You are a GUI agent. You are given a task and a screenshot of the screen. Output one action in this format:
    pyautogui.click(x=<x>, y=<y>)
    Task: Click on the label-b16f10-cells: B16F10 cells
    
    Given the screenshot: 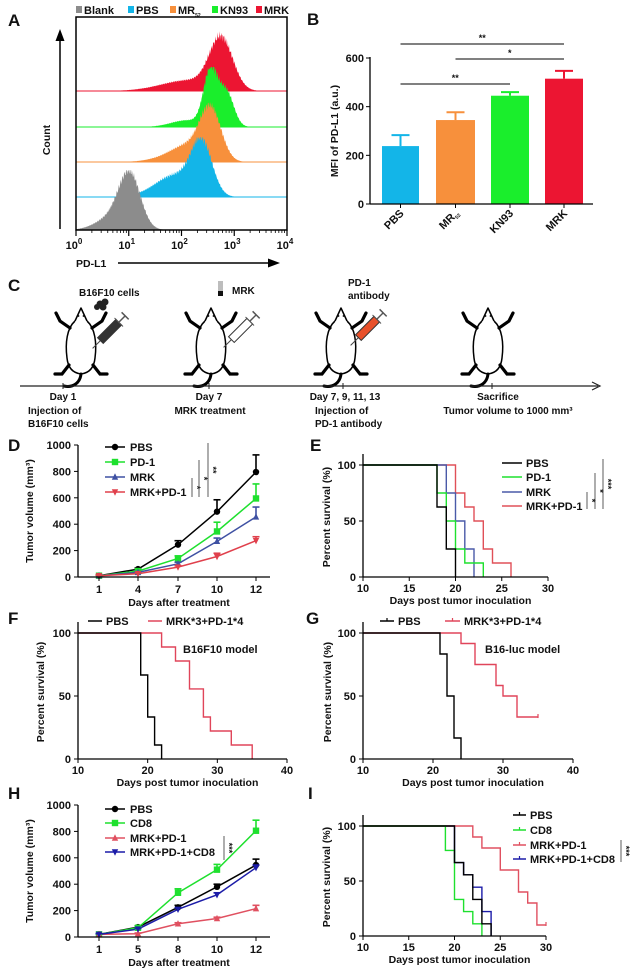 What is the action you would take?
    pyautogui.click(x=109, y=293)
    